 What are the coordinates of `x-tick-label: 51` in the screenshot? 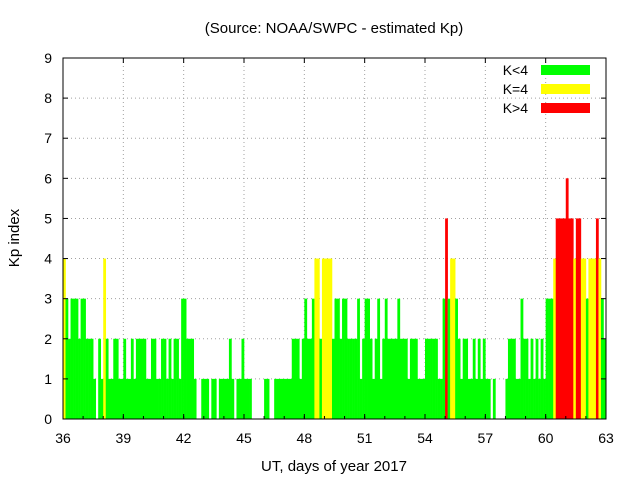 It's located at (365, 438).